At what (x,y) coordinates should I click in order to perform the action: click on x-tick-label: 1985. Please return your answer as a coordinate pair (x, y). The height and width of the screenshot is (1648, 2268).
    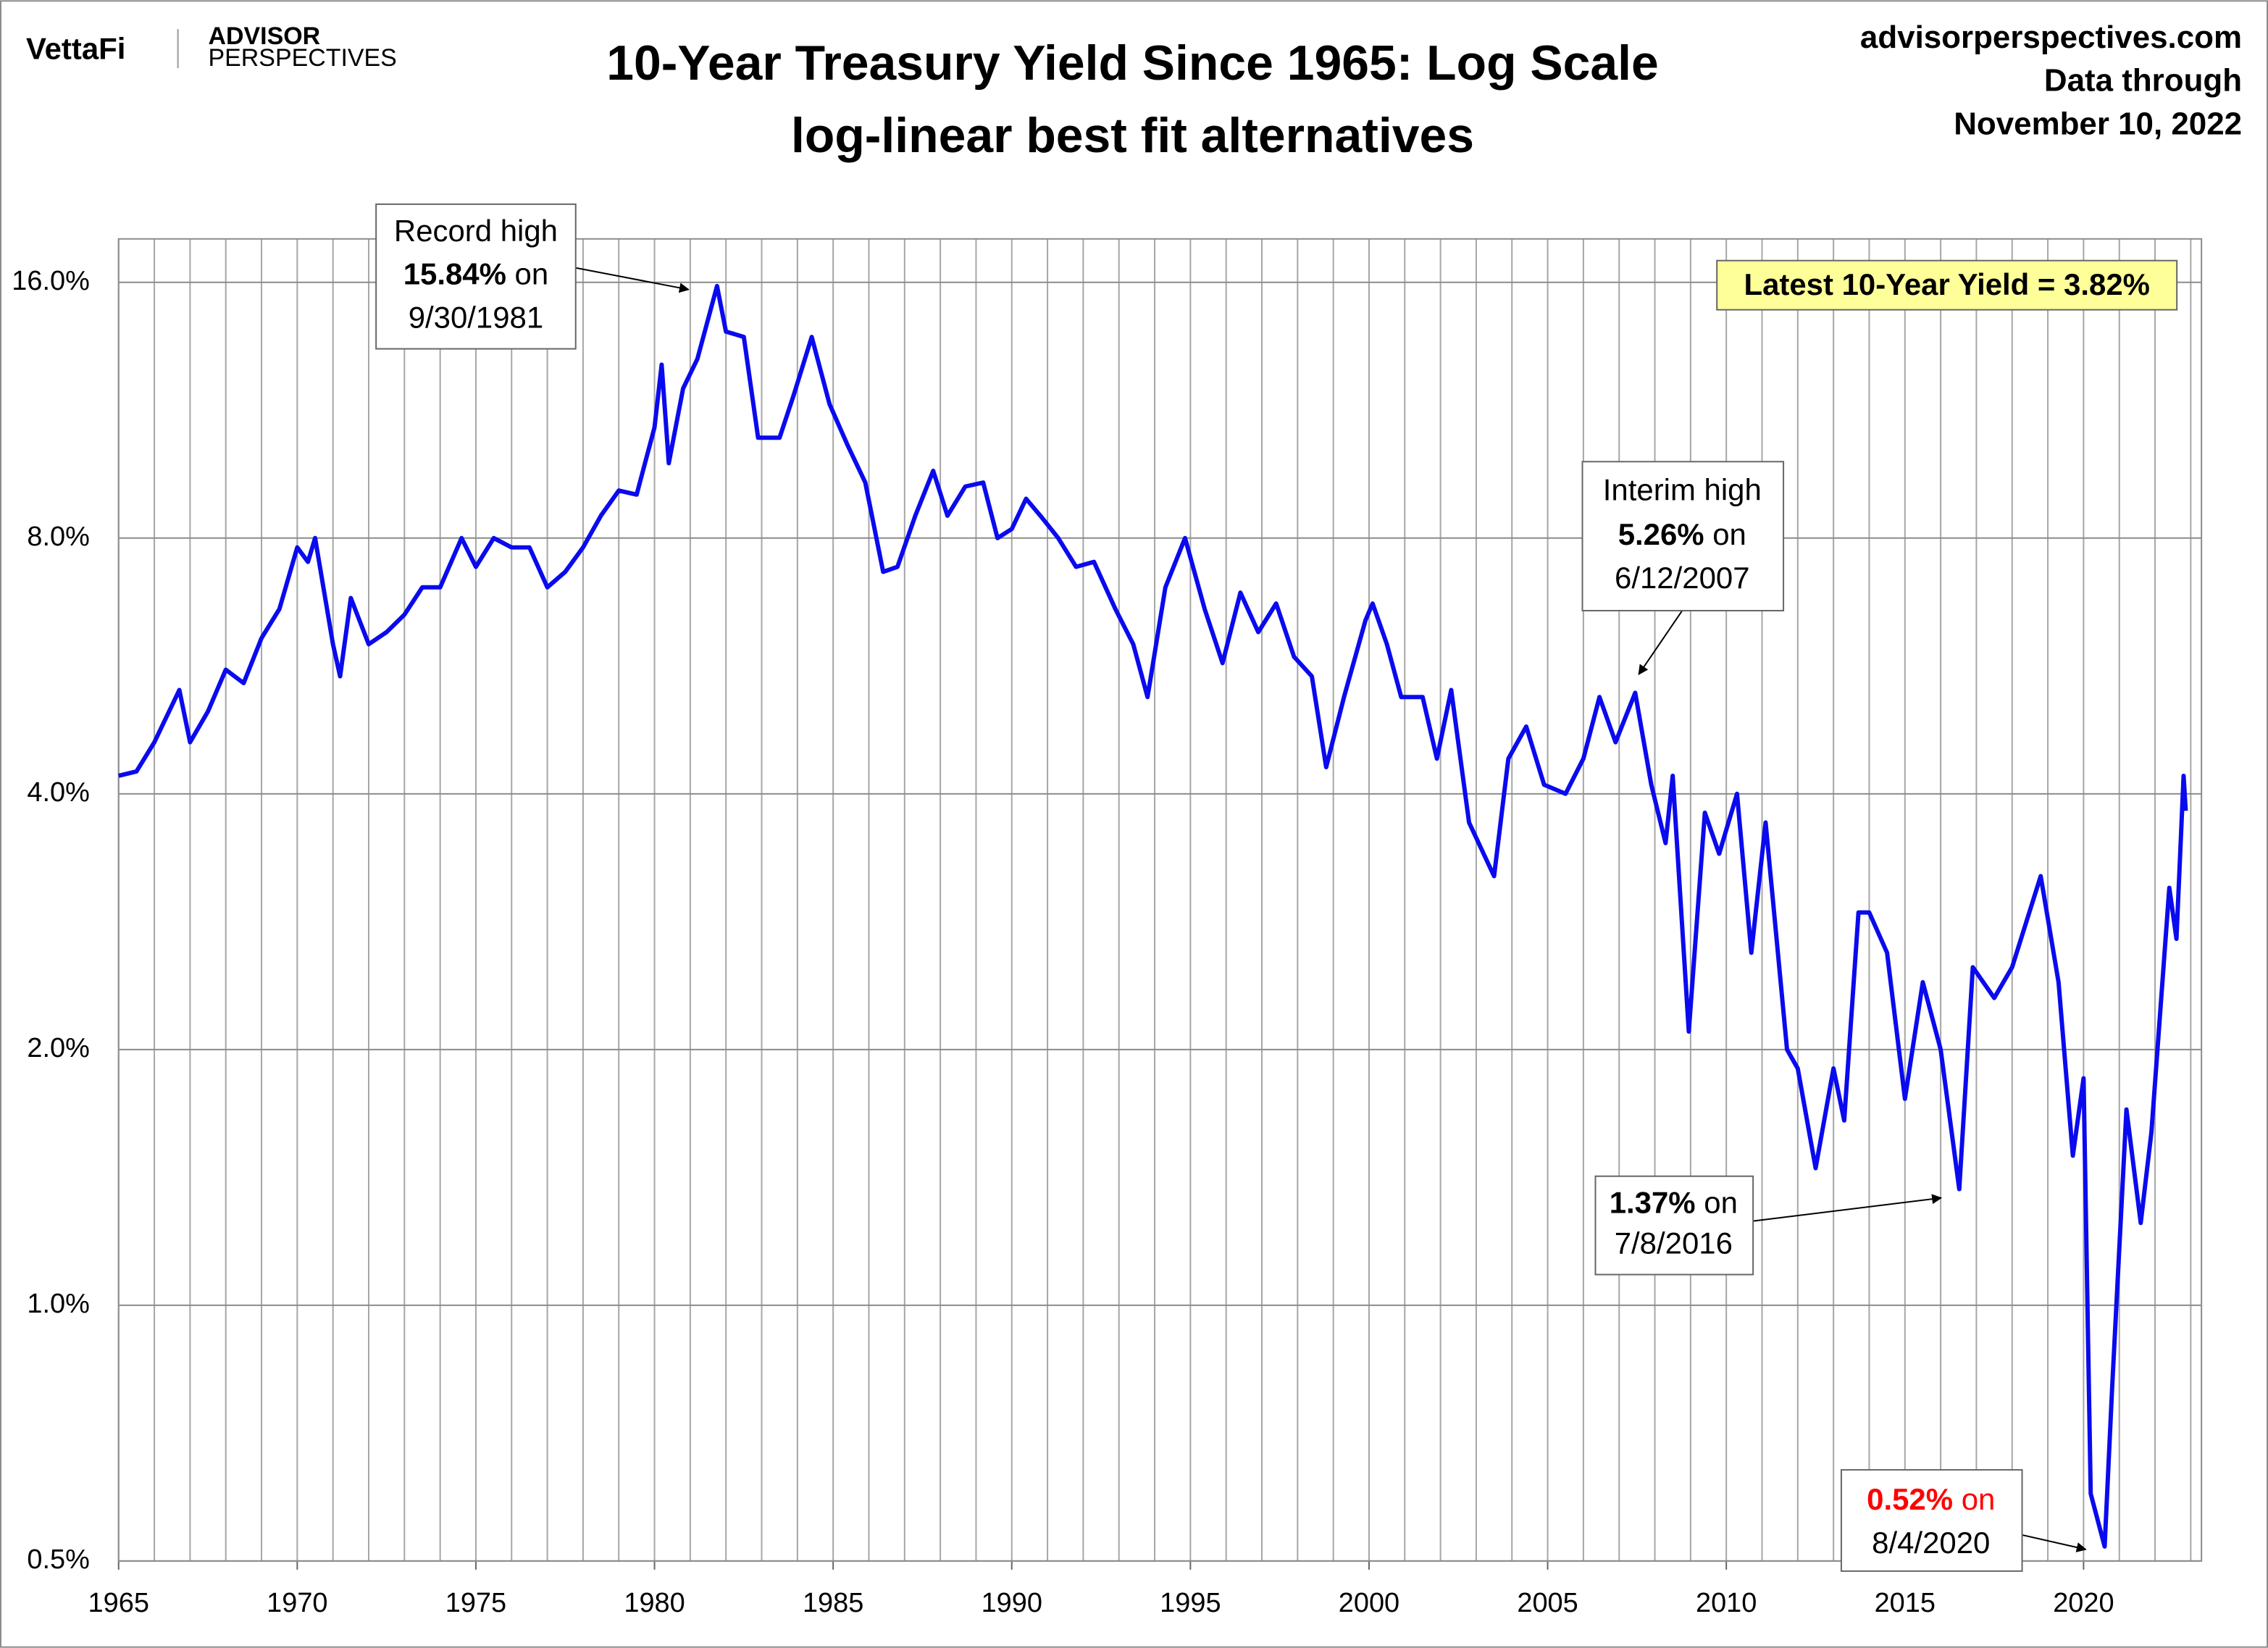
    Looking at the image, I should click on (833, 1603).